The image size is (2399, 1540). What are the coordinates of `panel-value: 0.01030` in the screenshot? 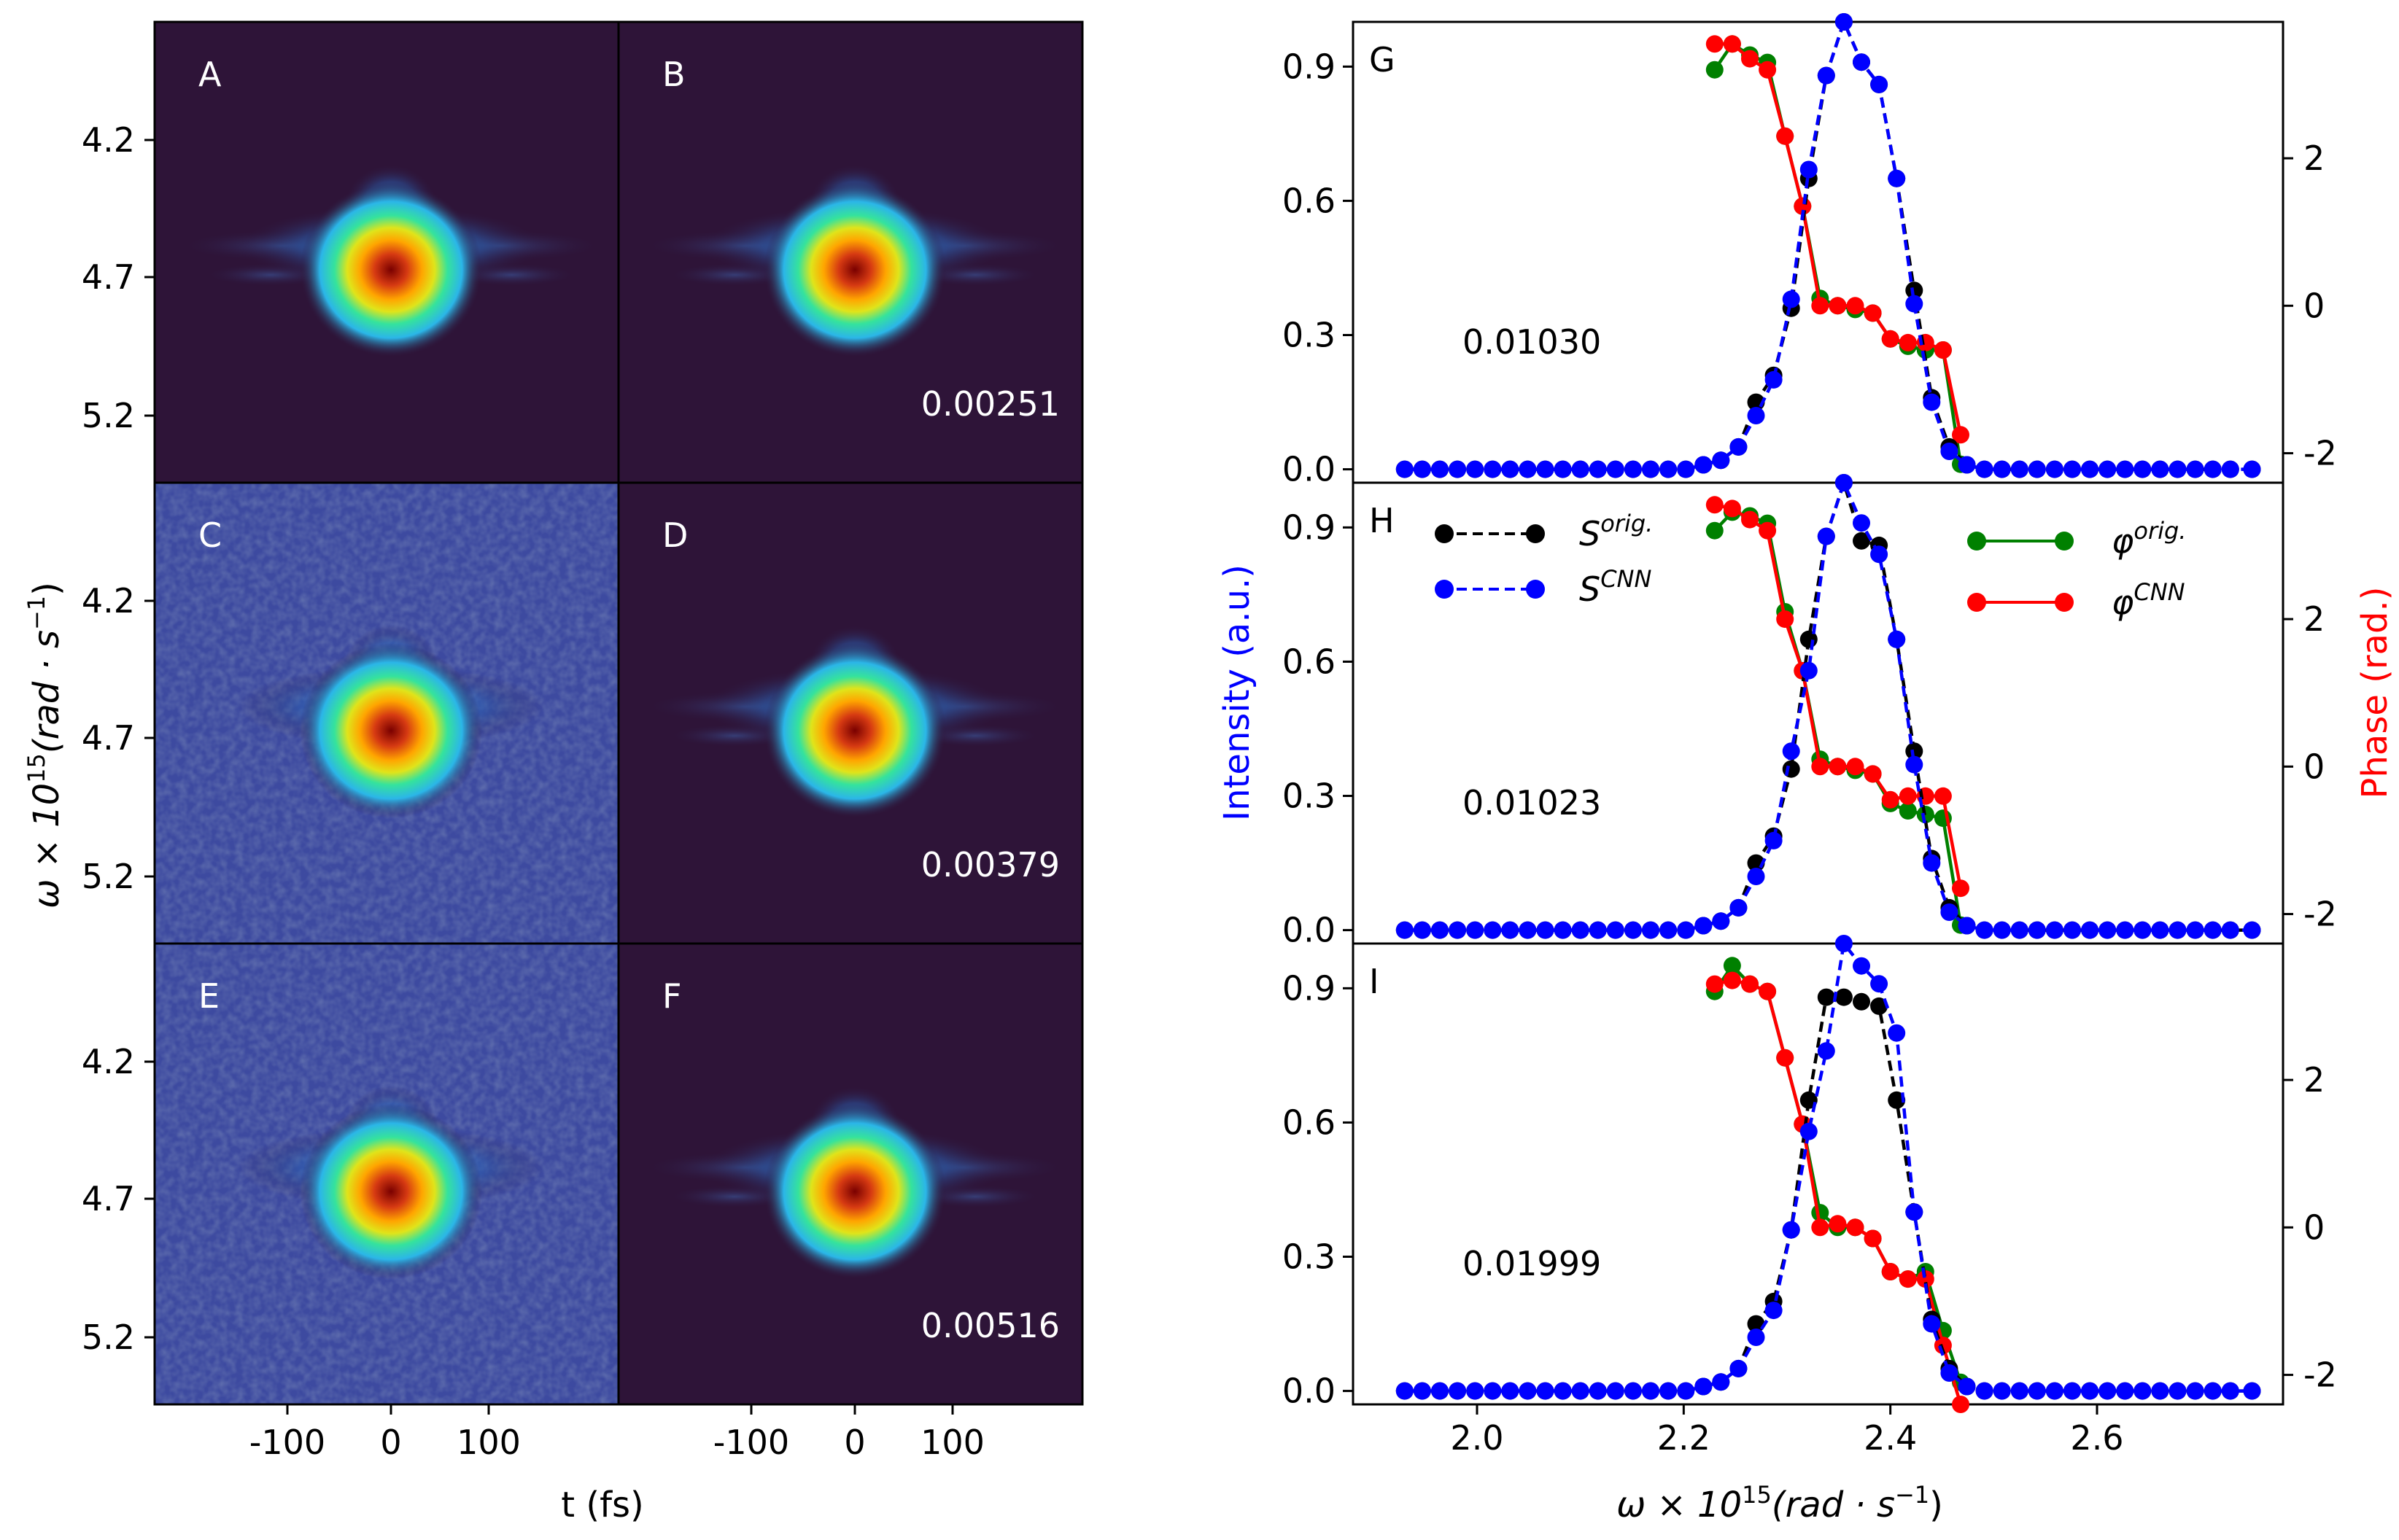 It's located at (1531, 342).